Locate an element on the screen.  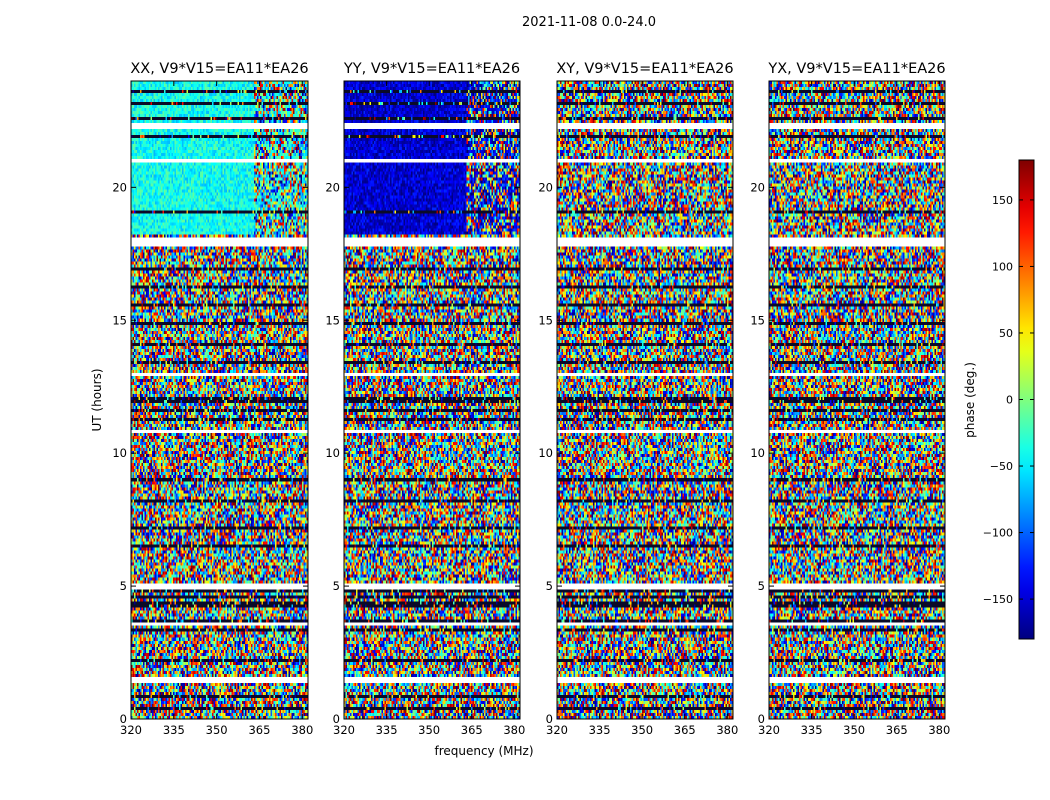
panel-title: YX, V9*V15=EA11*EA26 is located at coordinates (856, 69).